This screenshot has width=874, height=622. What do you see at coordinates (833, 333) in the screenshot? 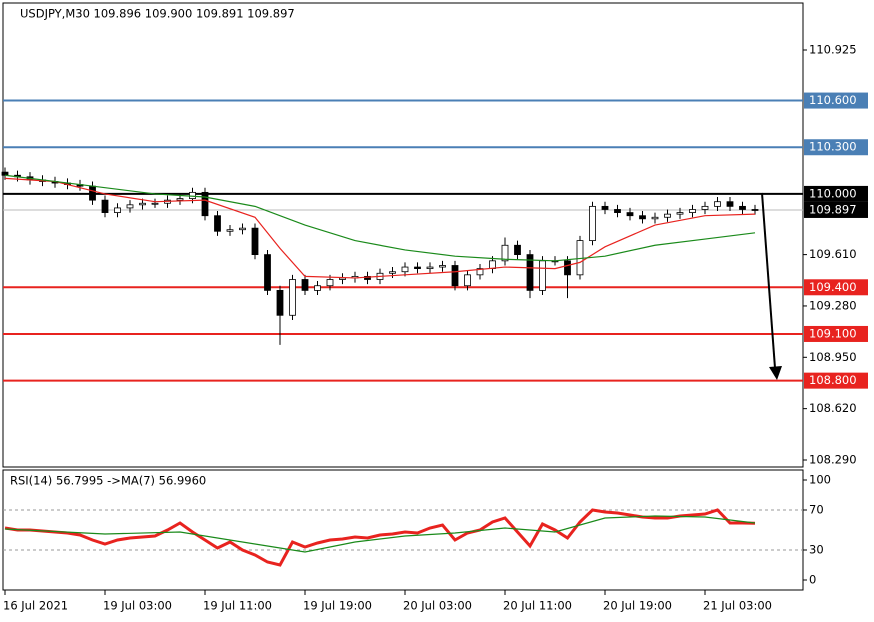
I see `level-label: 109.100` at bounding box center [833, 333].